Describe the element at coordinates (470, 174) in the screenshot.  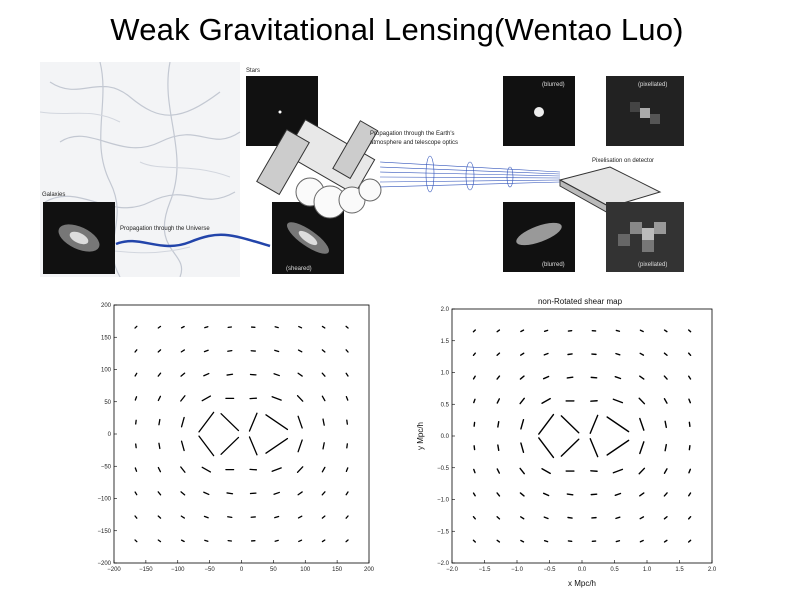
I see `optics-rays` at that location.